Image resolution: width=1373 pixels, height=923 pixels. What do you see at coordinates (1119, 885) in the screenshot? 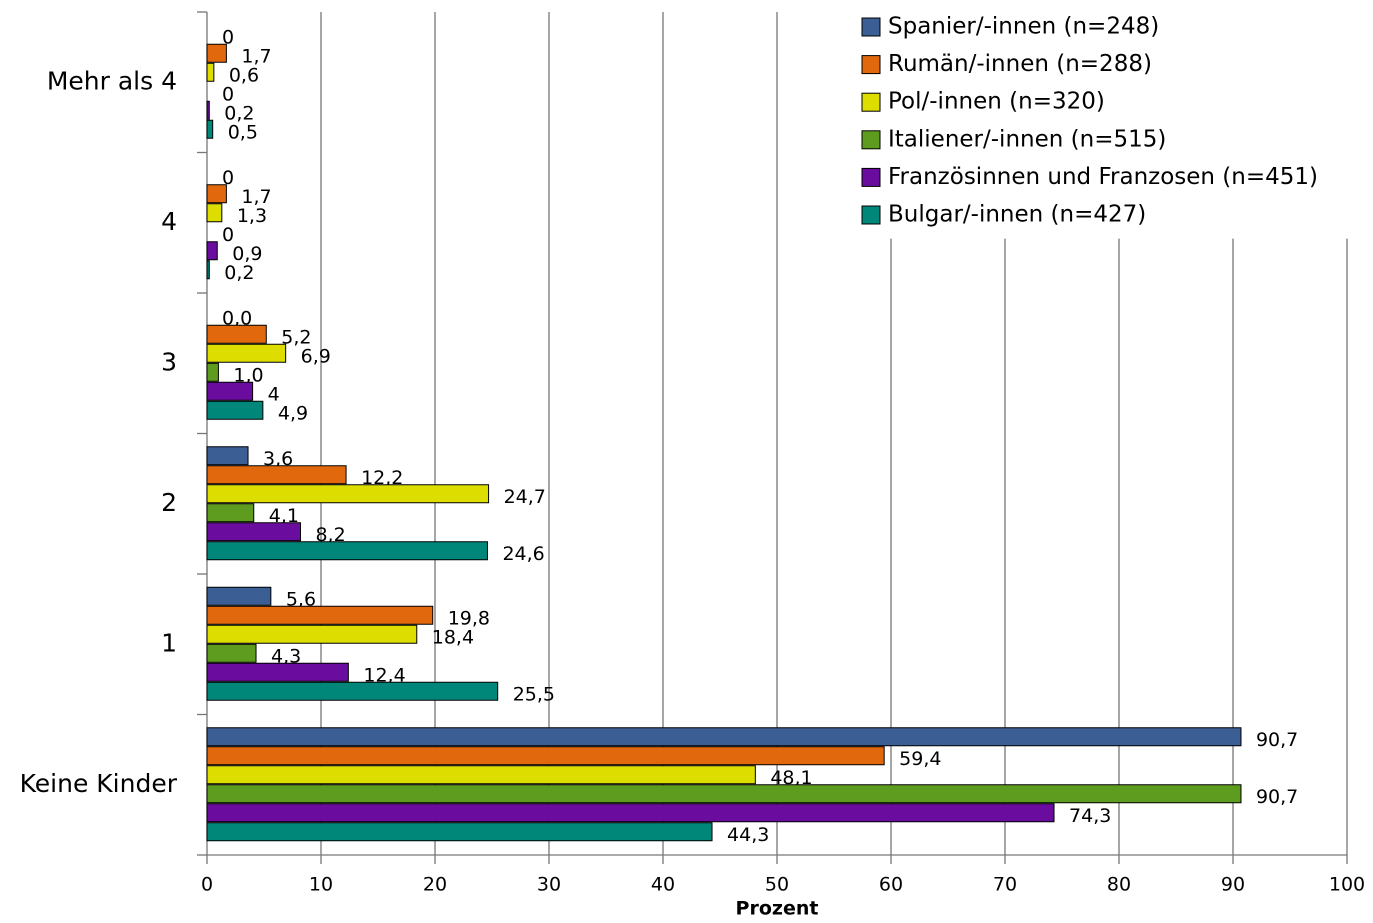
I see `x-tick-label: 80` at bounding box center [1119, 885].